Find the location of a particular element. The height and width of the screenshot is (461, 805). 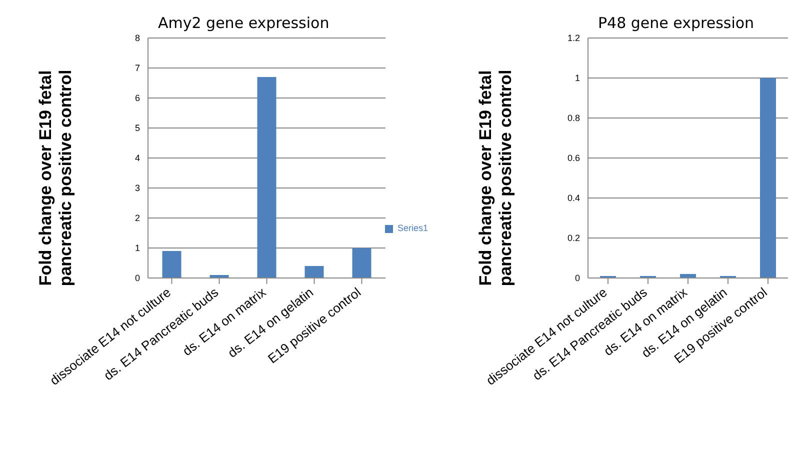

y-tick-label: 6 is located at coordinates (137, 98).